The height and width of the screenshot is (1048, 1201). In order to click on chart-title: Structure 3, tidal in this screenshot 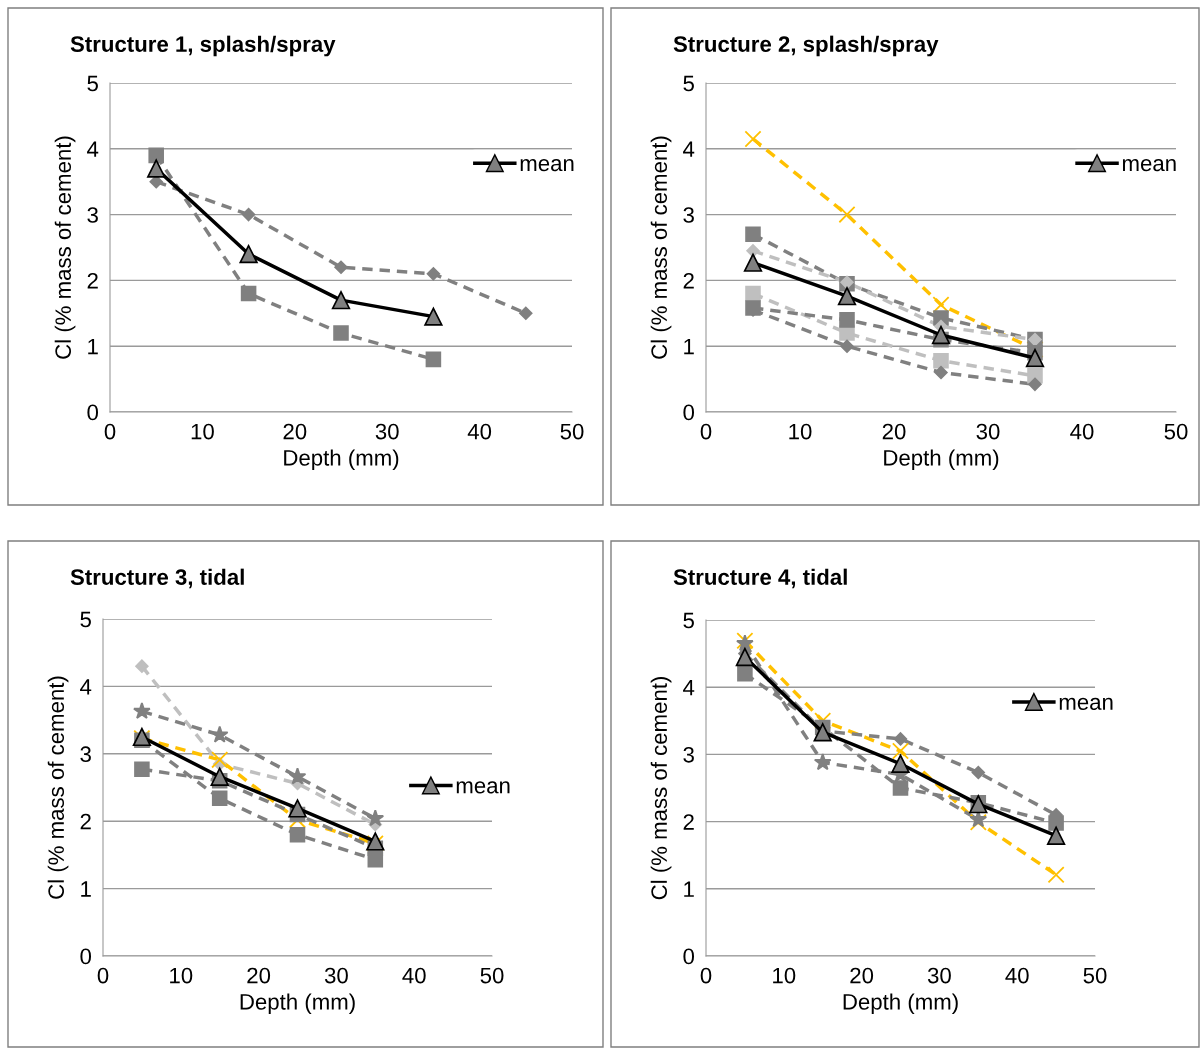, I will do `click(157, 578)`.